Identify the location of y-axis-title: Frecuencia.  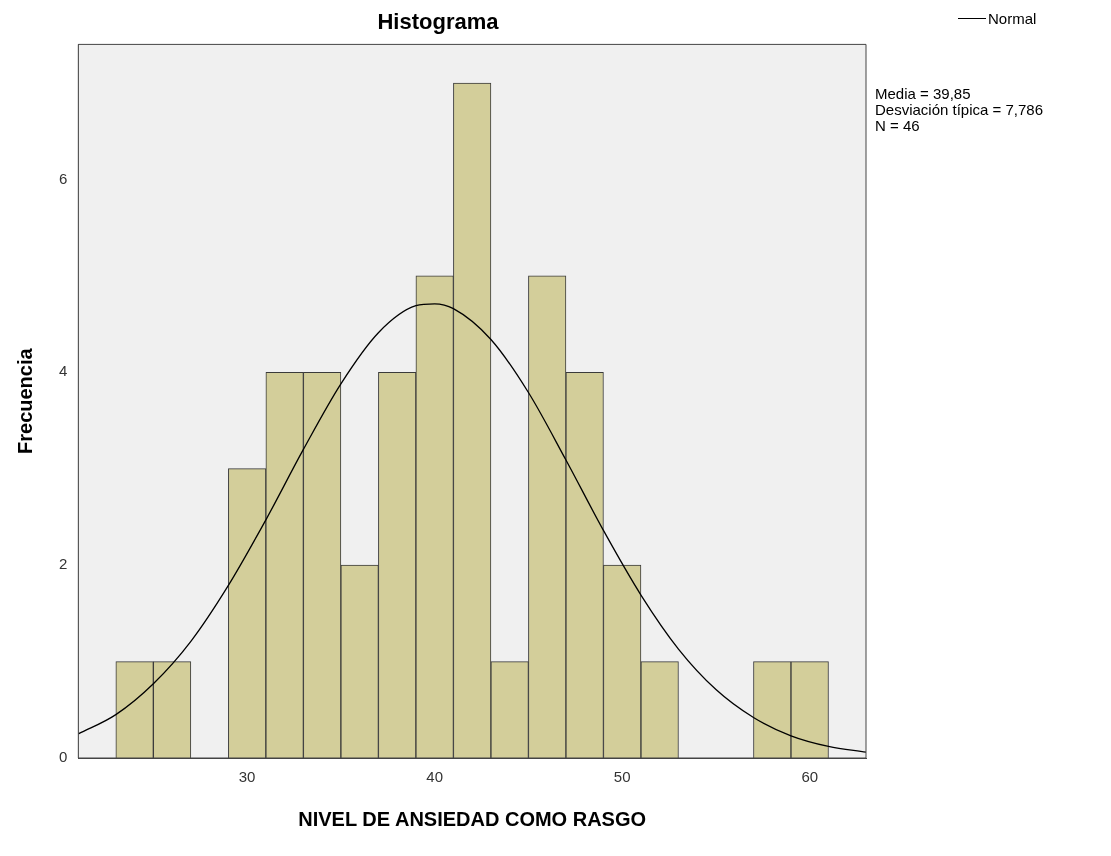
(24, 400).